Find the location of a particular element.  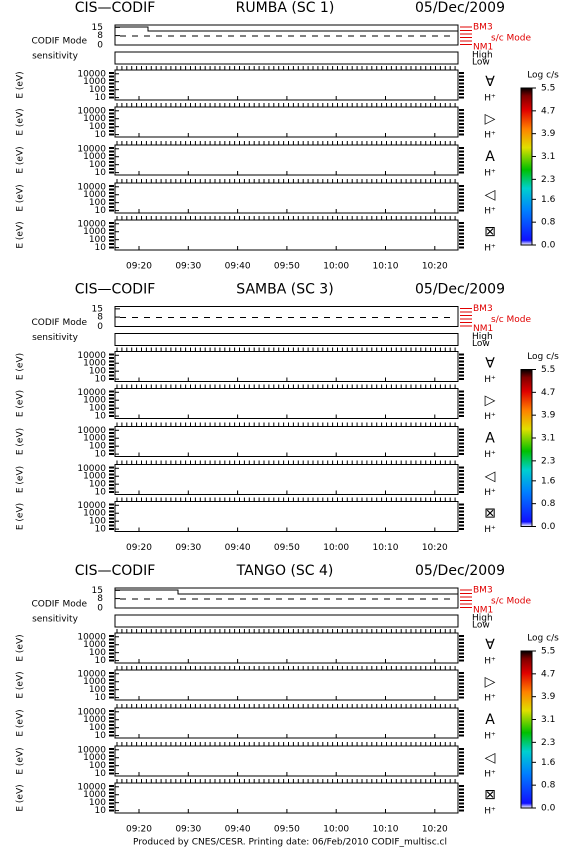

panel-symbol: ∀ is located at coordinates (490, 645).